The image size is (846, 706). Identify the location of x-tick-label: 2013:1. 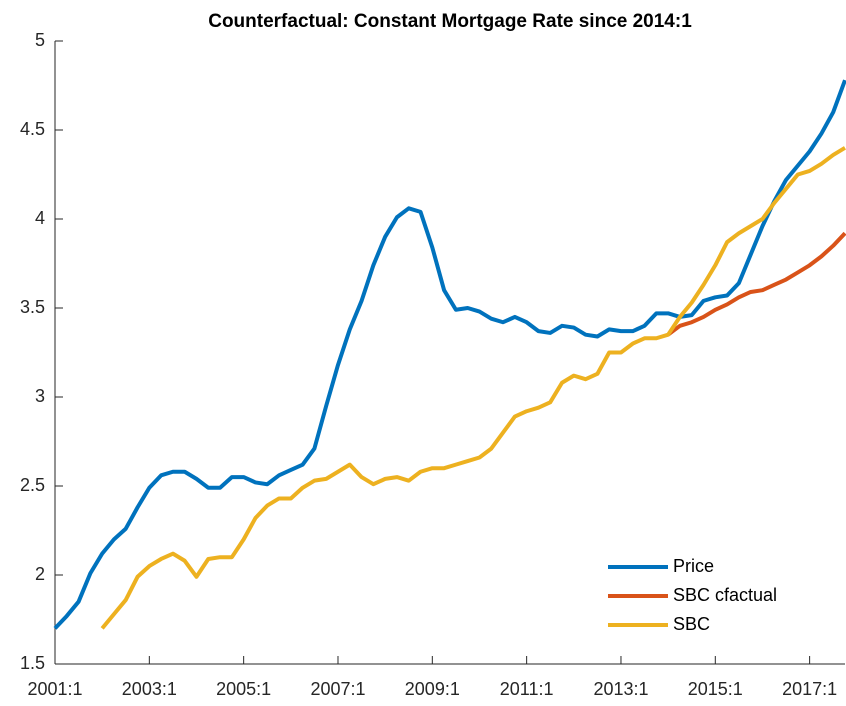
(620, 689).